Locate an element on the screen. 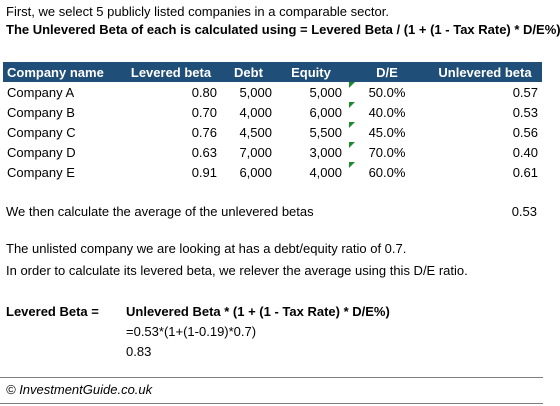 This screenshot has width=560, height=406. levered-beta-cell: 0.63 is located at coordinates (204, 152).